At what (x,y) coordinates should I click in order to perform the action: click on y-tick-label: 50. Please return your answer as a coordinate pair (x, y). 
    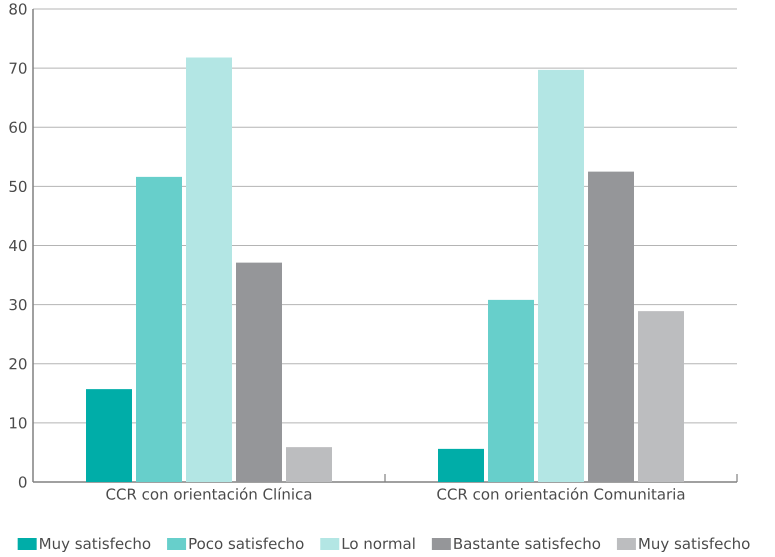
    Looking at the image, I should click on (18, 186).